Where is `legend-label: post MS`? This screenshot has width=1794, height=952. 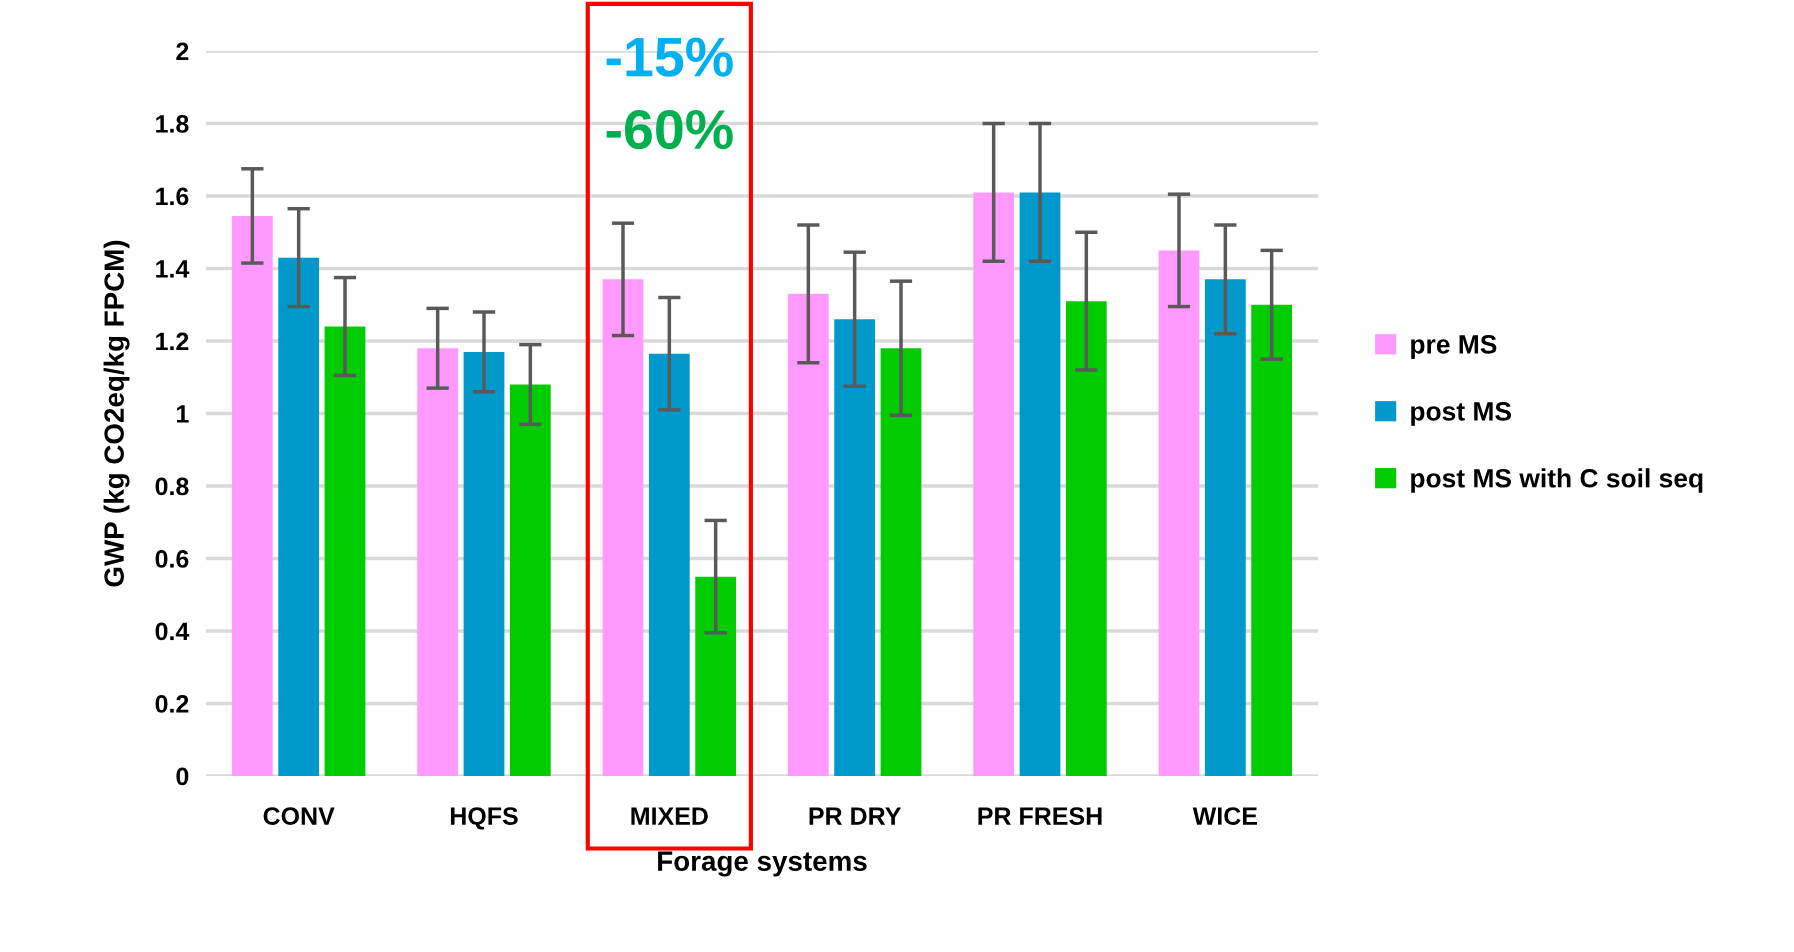
legend-label: post MS is located at coordinates (1461, 413).